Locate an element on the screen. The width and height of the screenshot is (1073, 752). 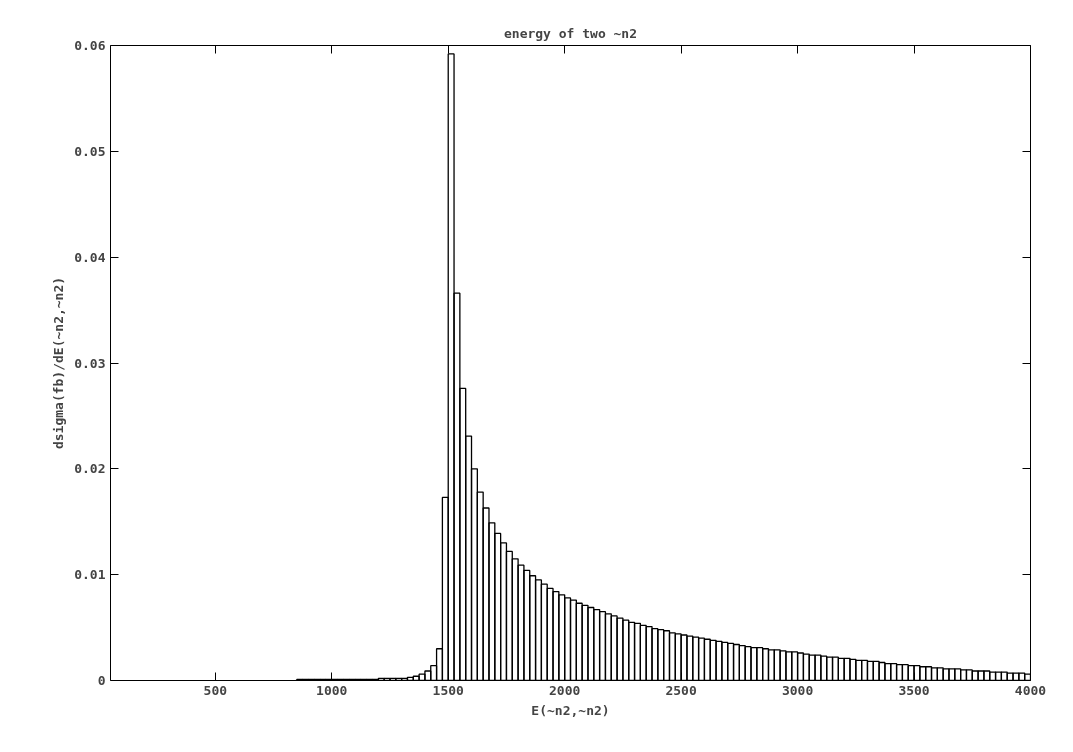
x-tick-label: 4000 is located at coordinates (1030, 690).